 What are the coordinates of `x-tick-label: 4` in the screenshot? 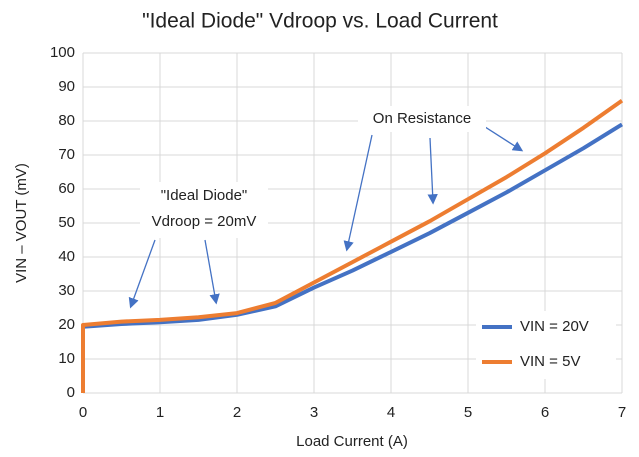 It's located at (391, 412).